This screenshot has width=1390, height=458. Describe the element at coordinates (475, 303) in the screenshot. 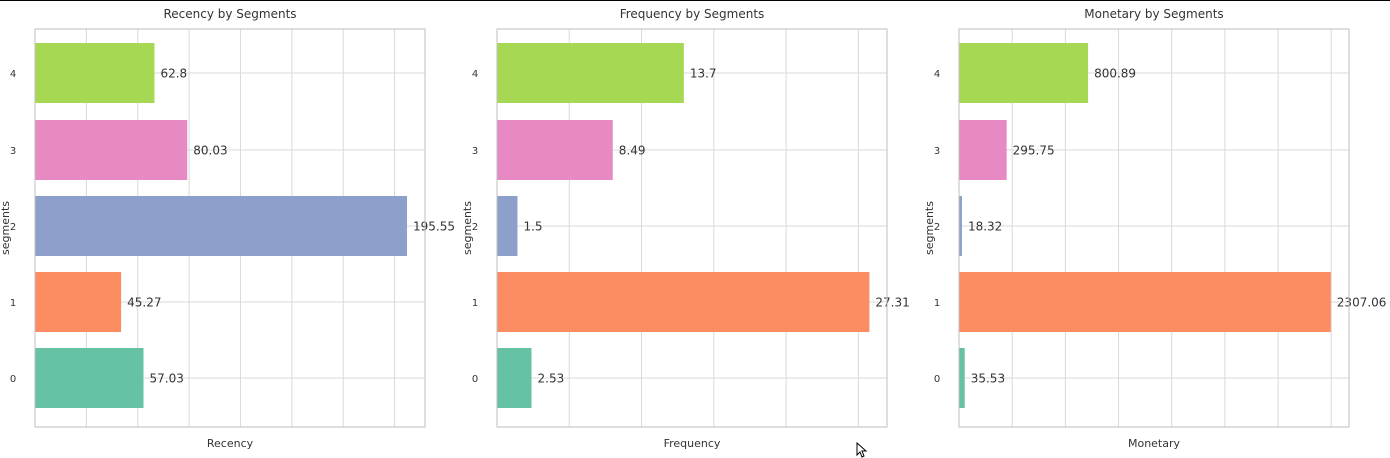

I see `frequency-y-tick-1: 1` at that location.